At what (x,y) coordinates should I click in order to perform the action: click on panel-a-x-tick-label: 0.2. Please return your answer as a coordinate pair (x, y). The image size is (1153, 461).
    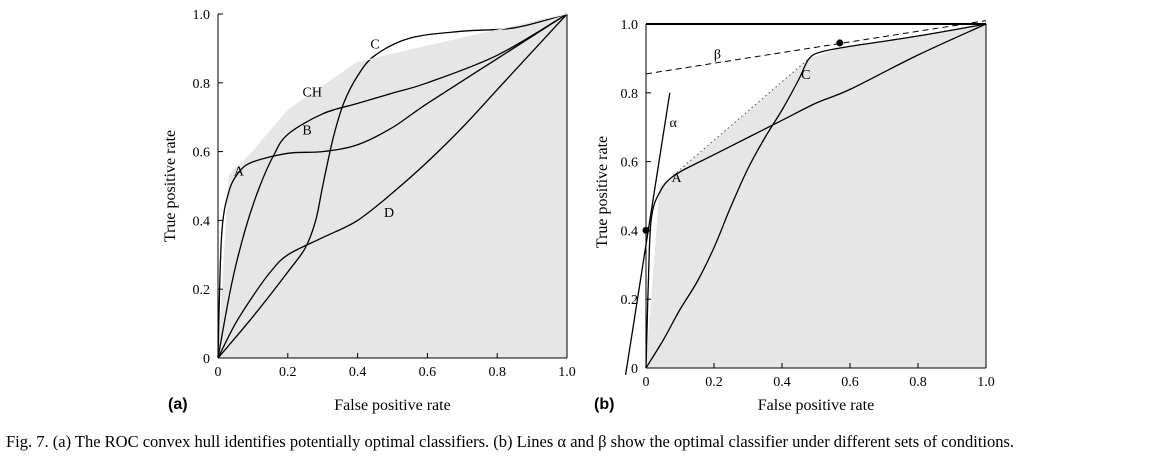
    Looking at the image, I should click on (288, 372).